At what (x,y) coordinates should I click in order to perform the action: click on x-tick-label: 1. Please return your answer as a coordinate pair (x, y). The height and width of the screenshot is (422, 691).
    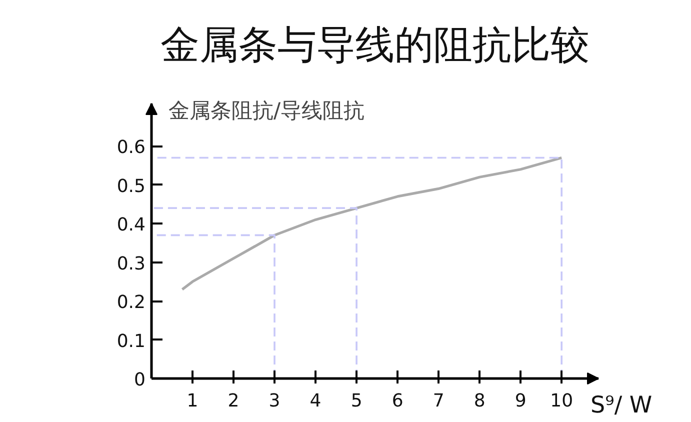
    Looking at the image, I should click on (192, 401).